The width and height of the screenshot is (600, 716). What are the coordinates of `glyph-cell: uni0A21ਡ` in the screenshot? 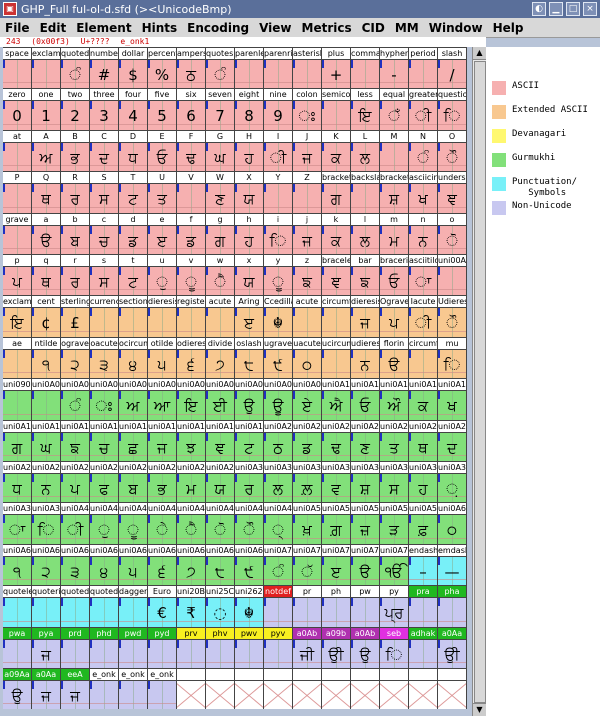 It's located at (307, 441).